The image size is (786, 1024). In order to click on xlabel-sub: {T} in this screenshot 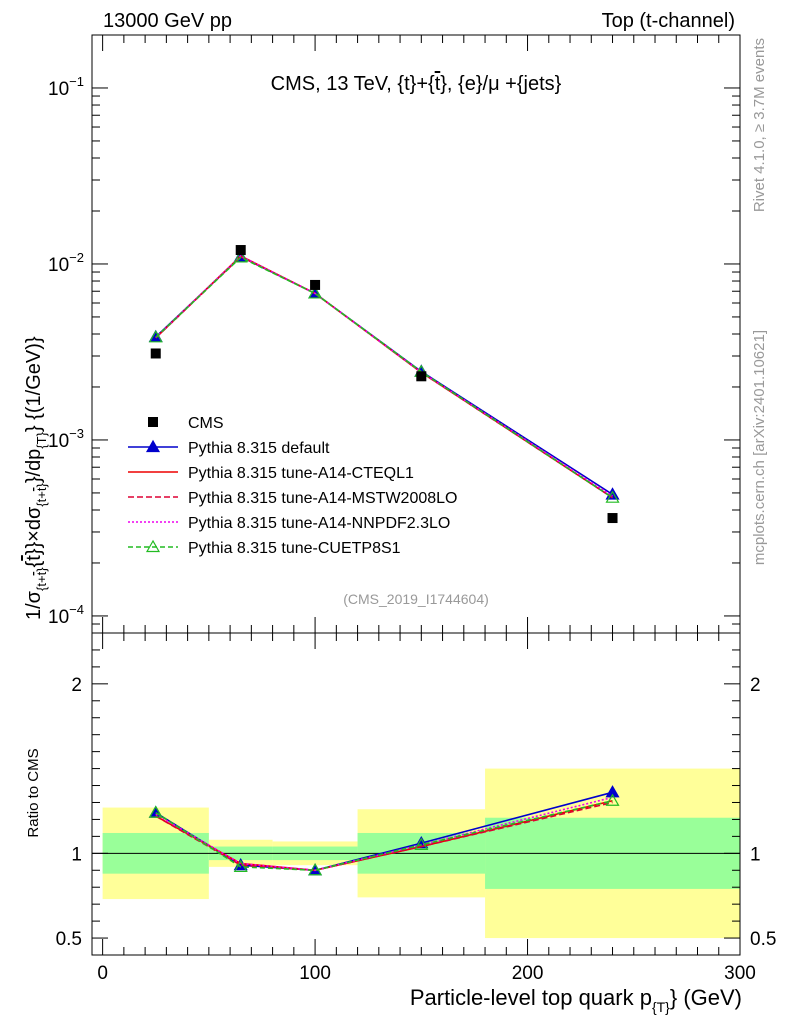, I will do `click(661, 1007)`.